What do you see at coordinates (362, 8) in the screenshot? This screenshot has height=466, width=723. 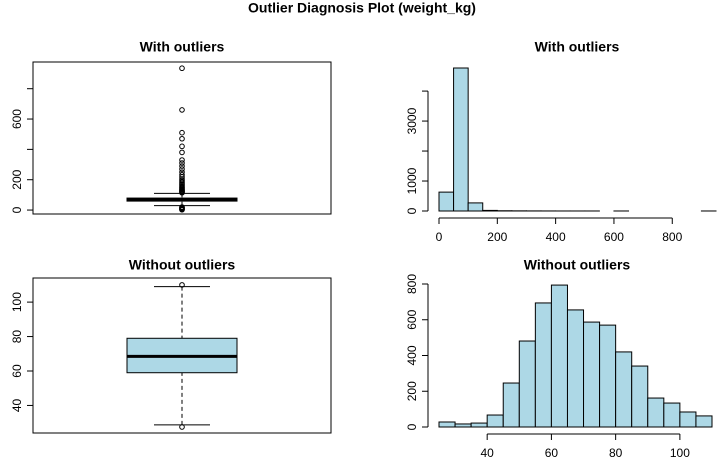 I see `page-title: Outlier Diagnosis Plot (weight_kg)` at bounding box center [362, 8].